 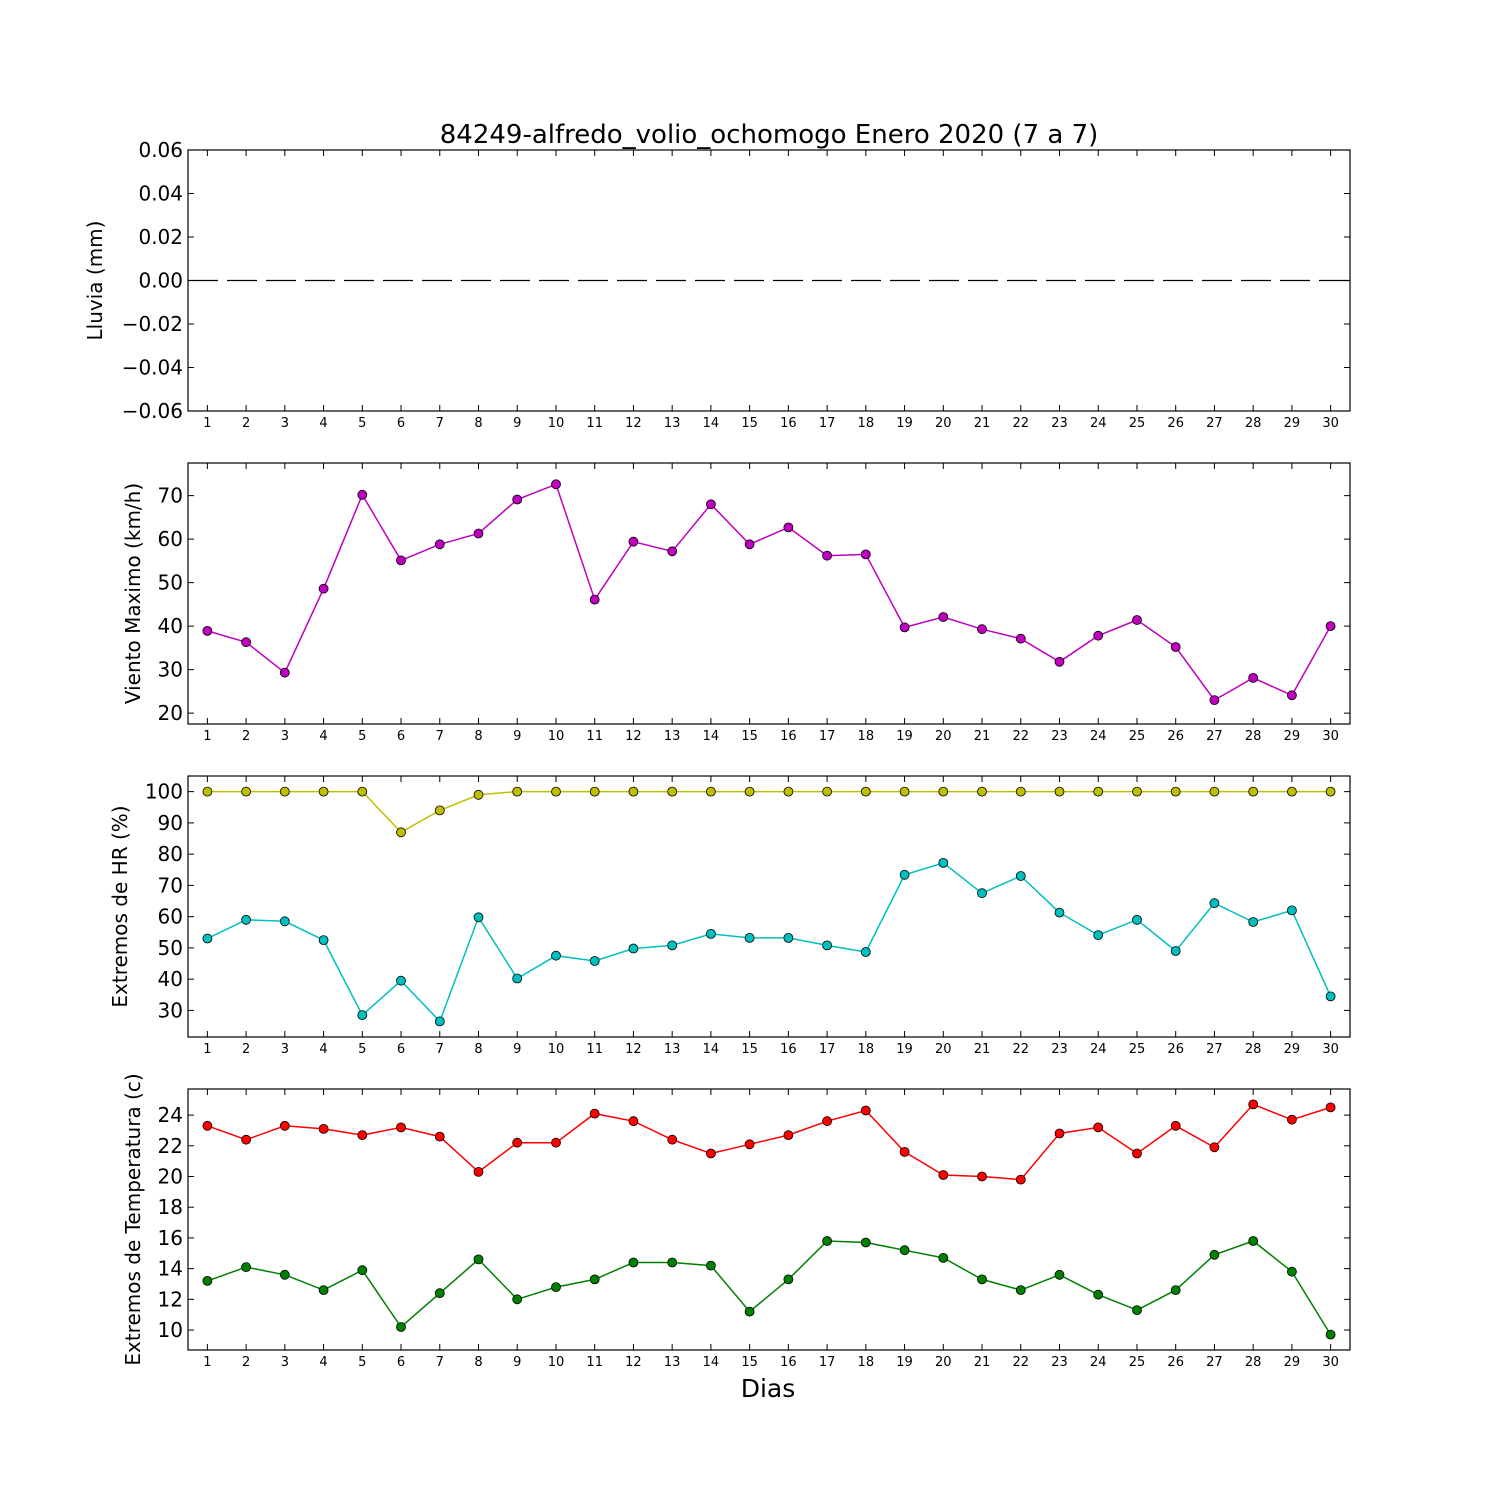 I want to click on y-tick-label: 0.04, so click(x=160, y=194).